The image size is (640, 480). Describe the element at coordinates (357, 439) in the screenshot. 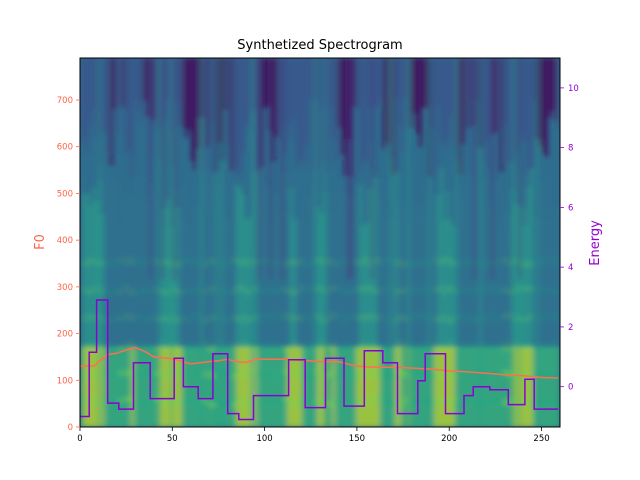

I see `x-tick-label: 150` at that location.